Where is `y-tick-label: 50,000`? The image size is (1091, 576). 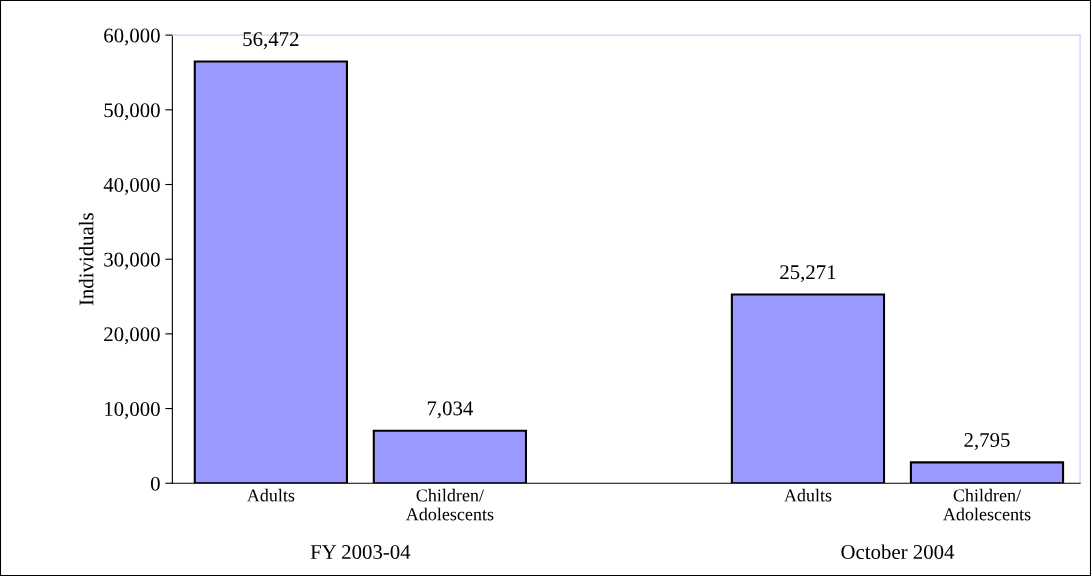 y-tick-label: 50,000 is located at coordinates (132, 112).